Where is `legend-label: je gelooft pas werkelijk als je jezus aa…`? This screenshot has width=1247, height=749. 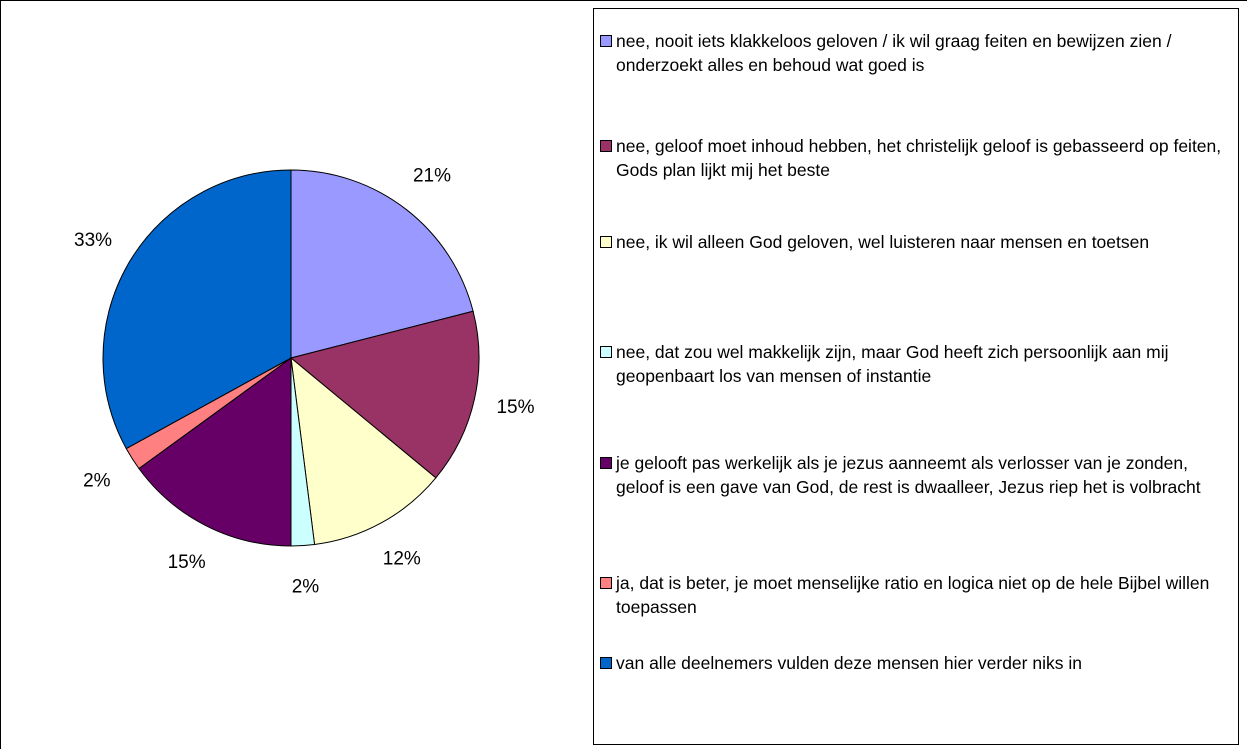 legend-label: je gelooft pas werkelijk als je jezus aa… is located at coordinates (908, 475).